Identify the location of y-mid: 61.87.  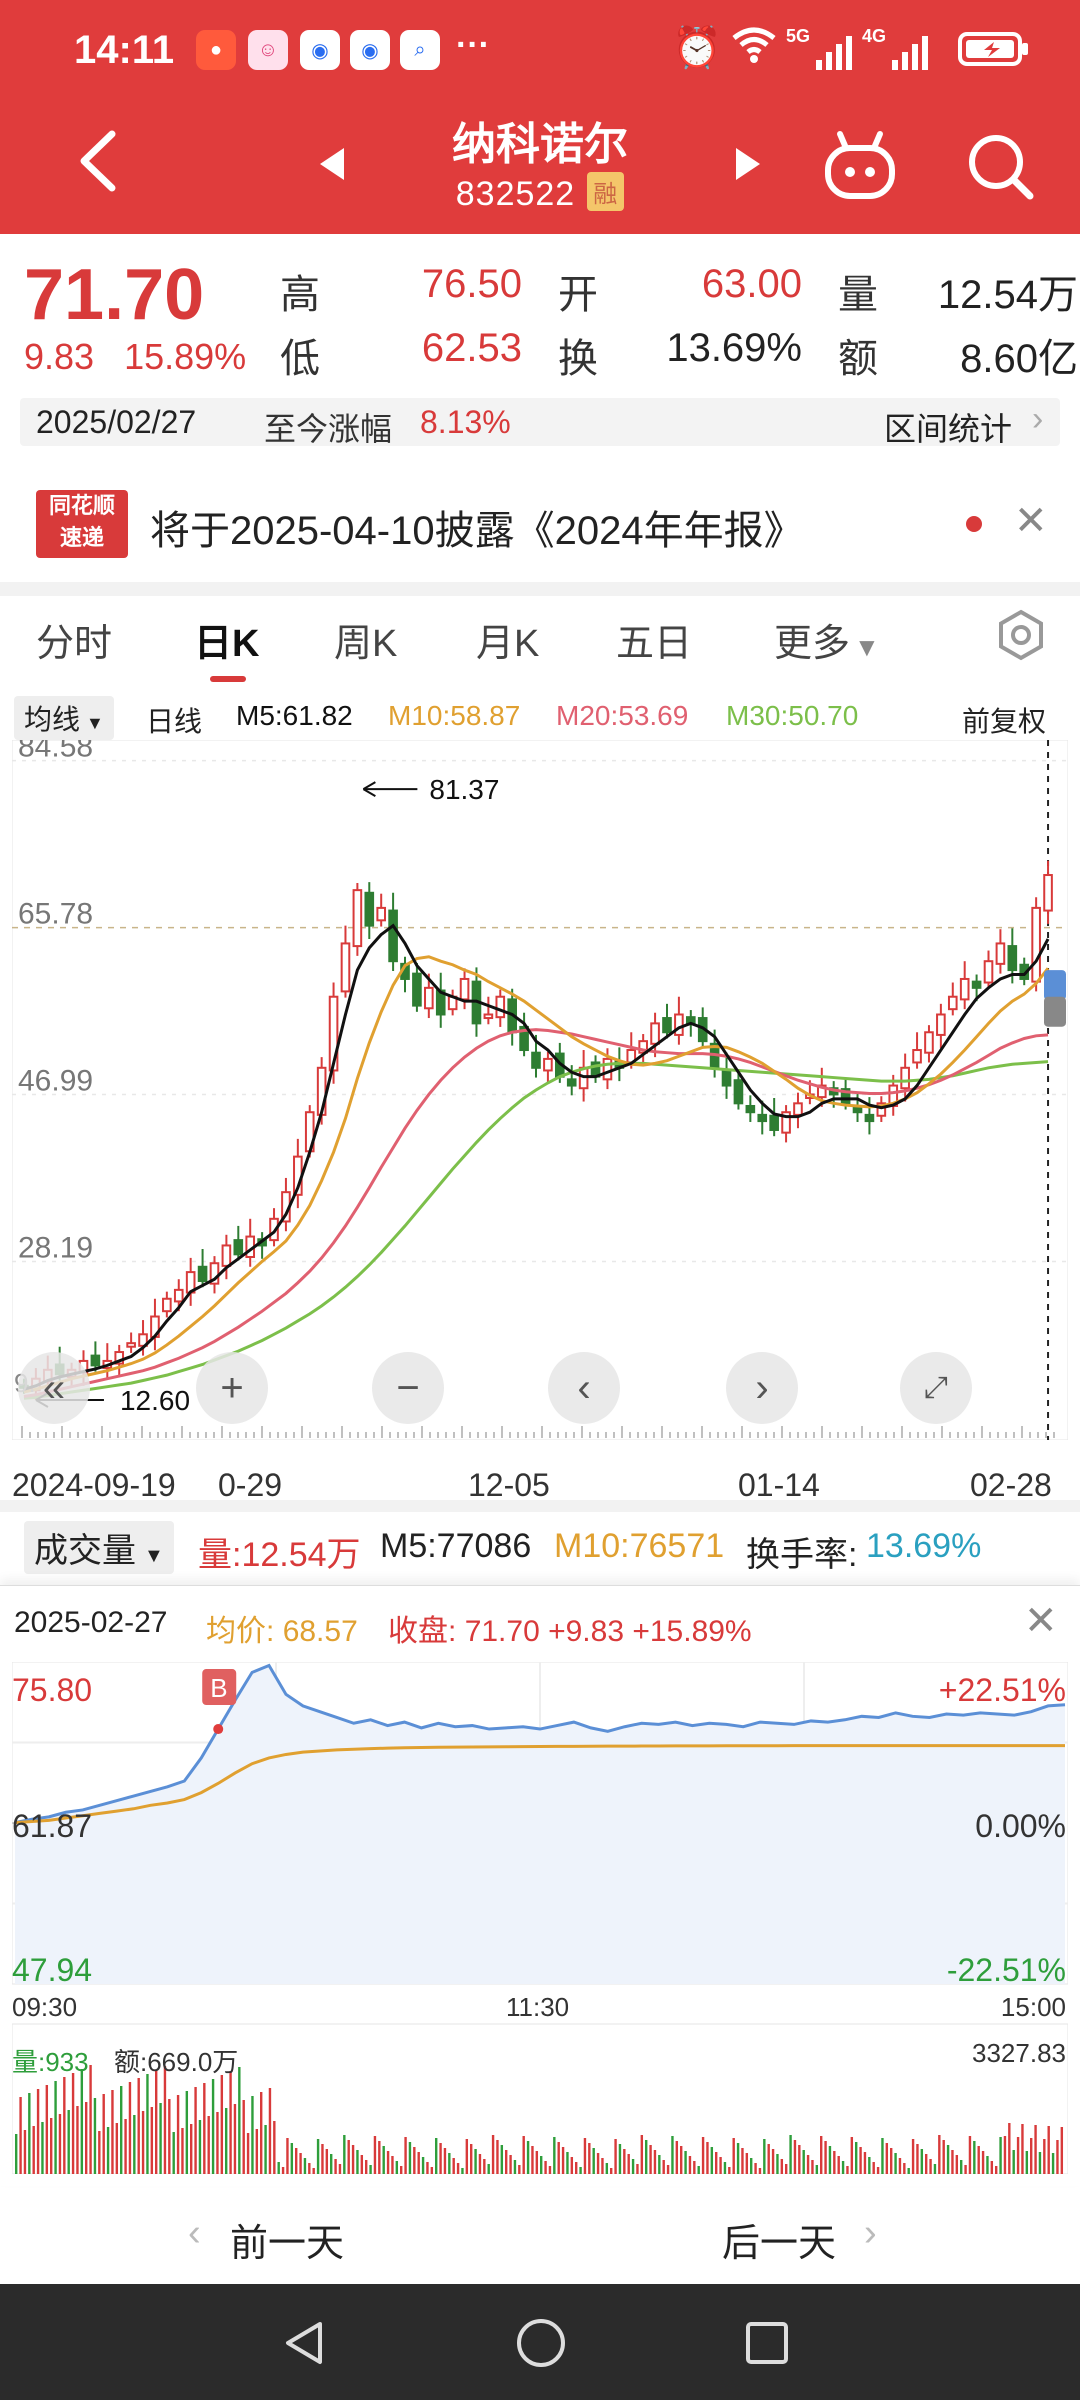
(52, 1826).